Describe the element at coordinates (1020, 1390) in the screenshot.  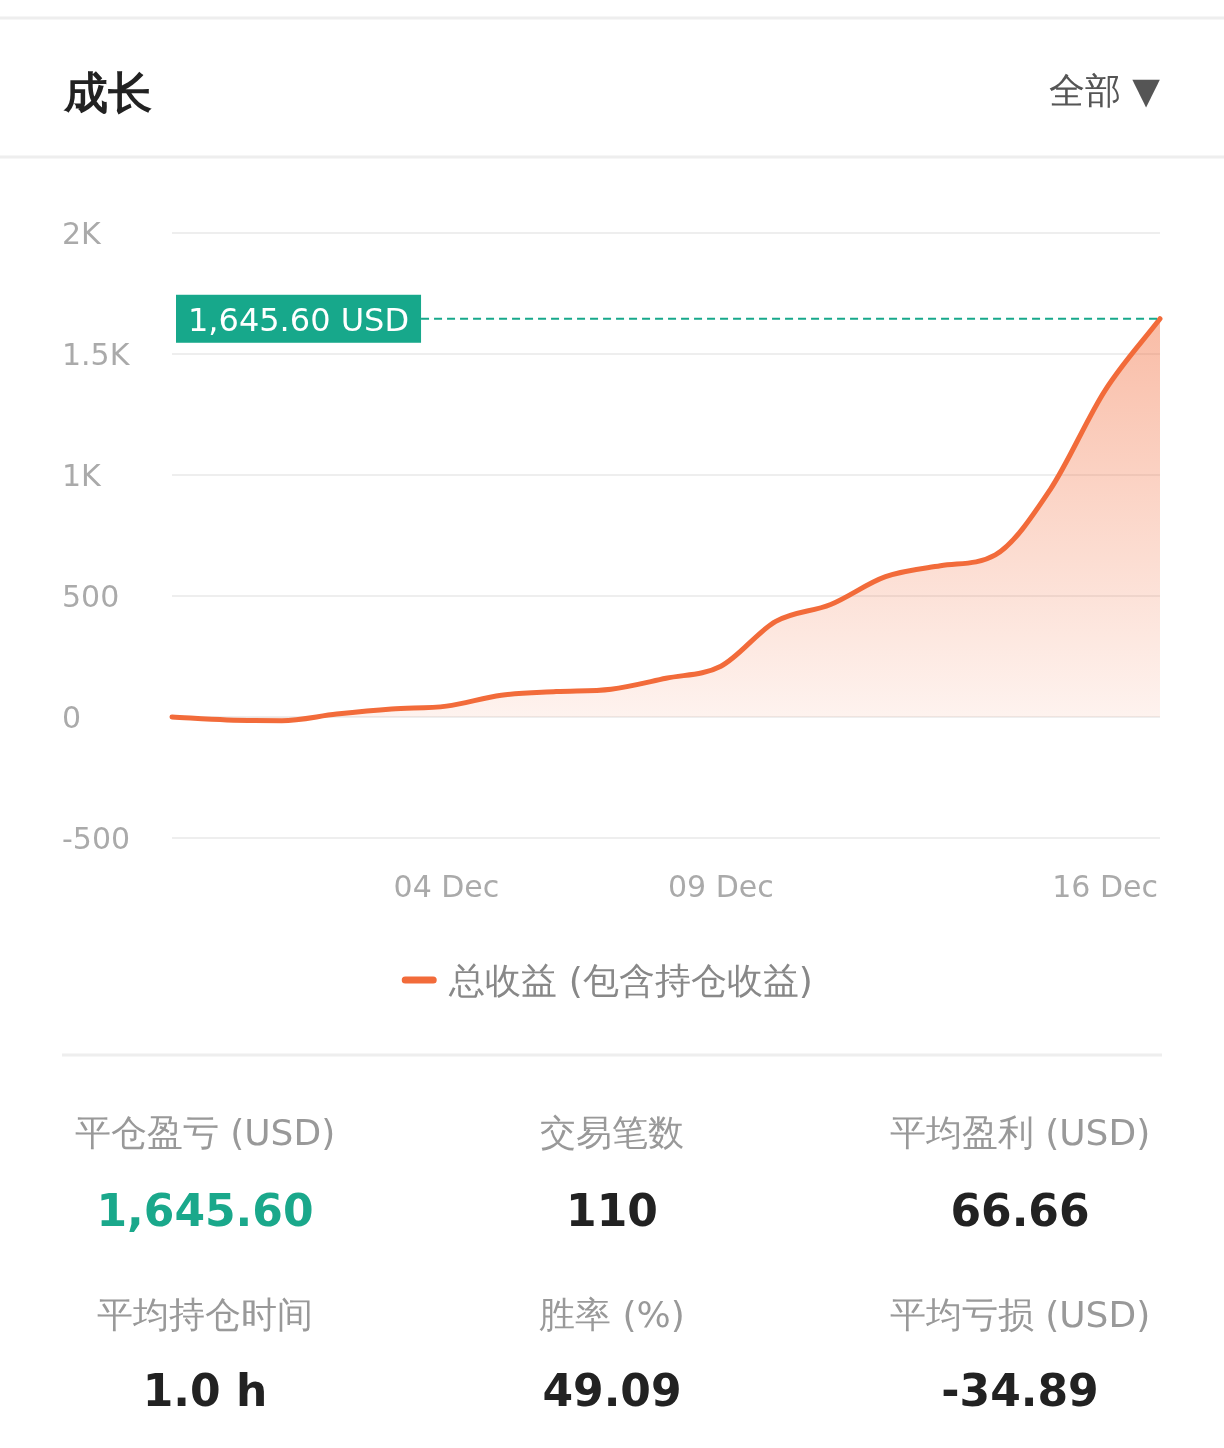
I see `text: -34.89` at that location.